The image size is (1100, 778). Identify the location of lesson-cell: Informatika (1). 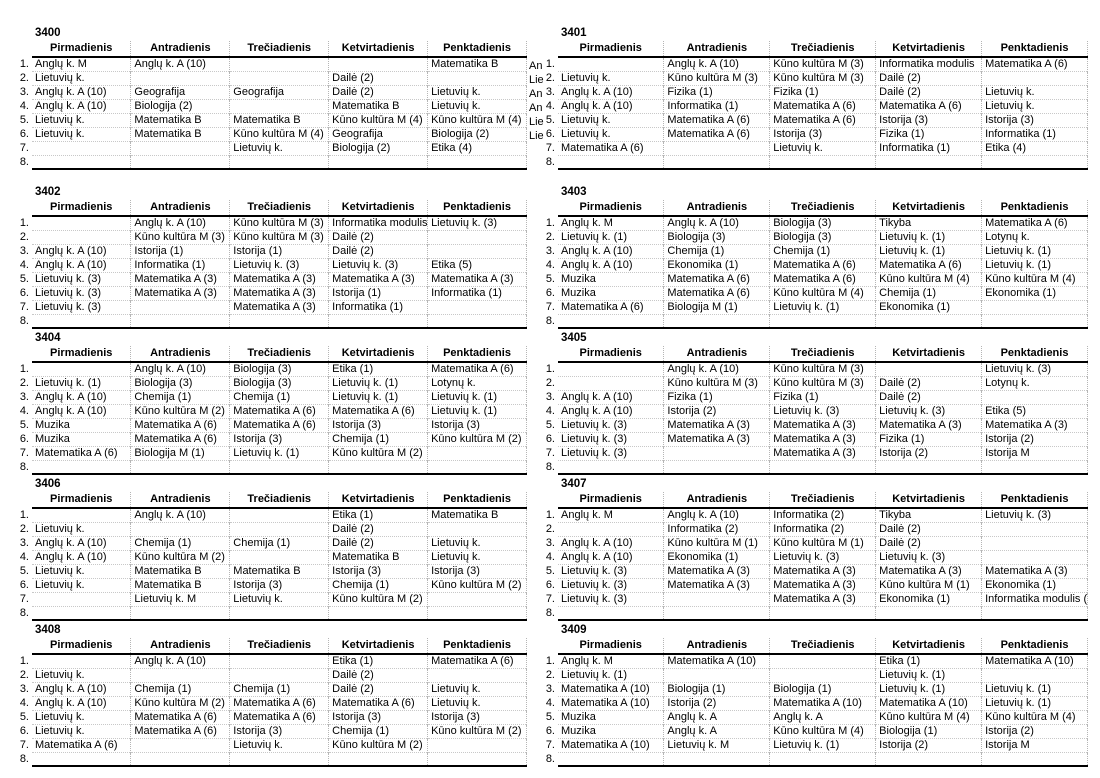
(378, 307).